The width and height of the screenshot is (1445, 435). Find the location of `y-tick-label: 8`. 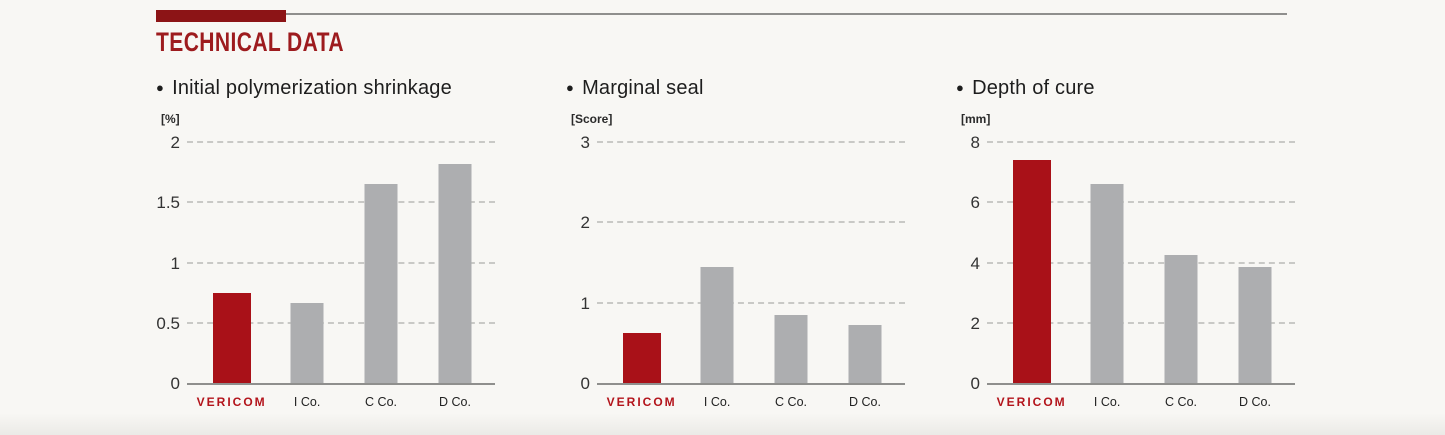

y-tick-label: 8 is located at coordinates (975, 142).